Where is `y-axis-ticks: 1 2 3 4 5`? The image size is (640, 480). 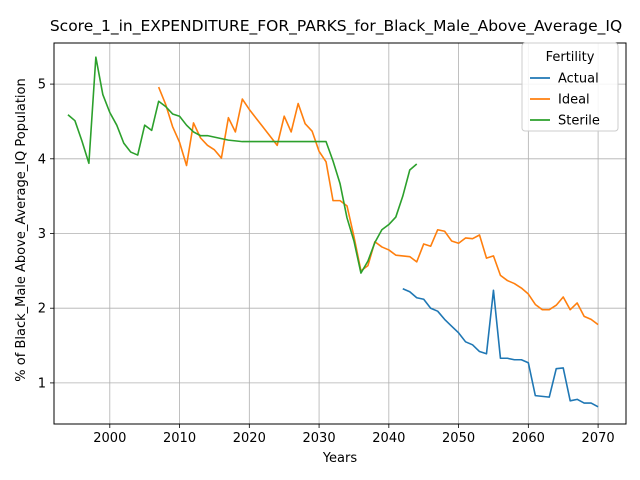 y-axis-ticks: 1 2 3 4 5 is located at coordinates (46, 234).